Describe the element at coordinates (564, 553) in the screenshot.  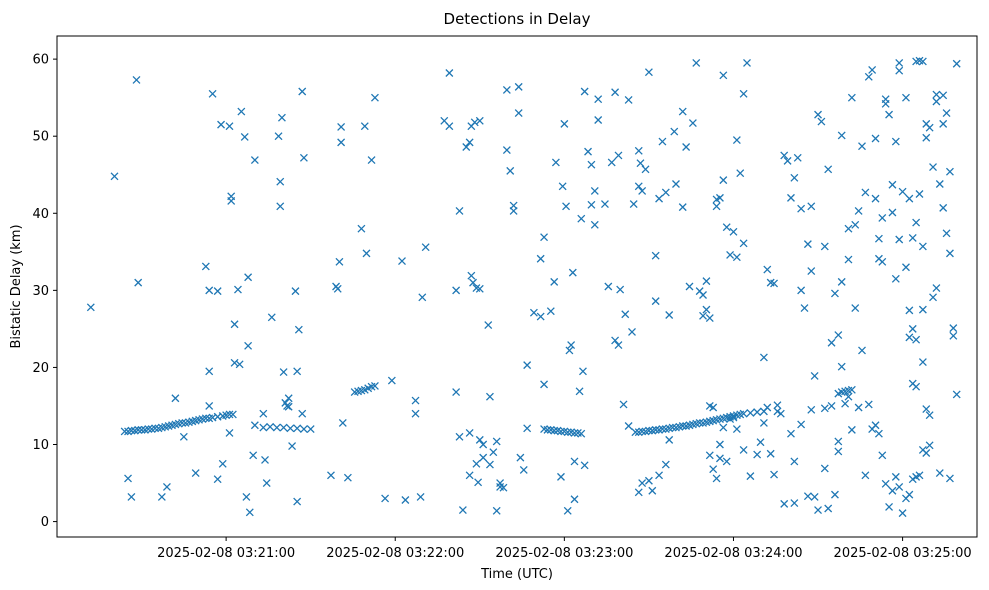
I see `x-tick-label: 2025-02-08 03:23:00` at that location.